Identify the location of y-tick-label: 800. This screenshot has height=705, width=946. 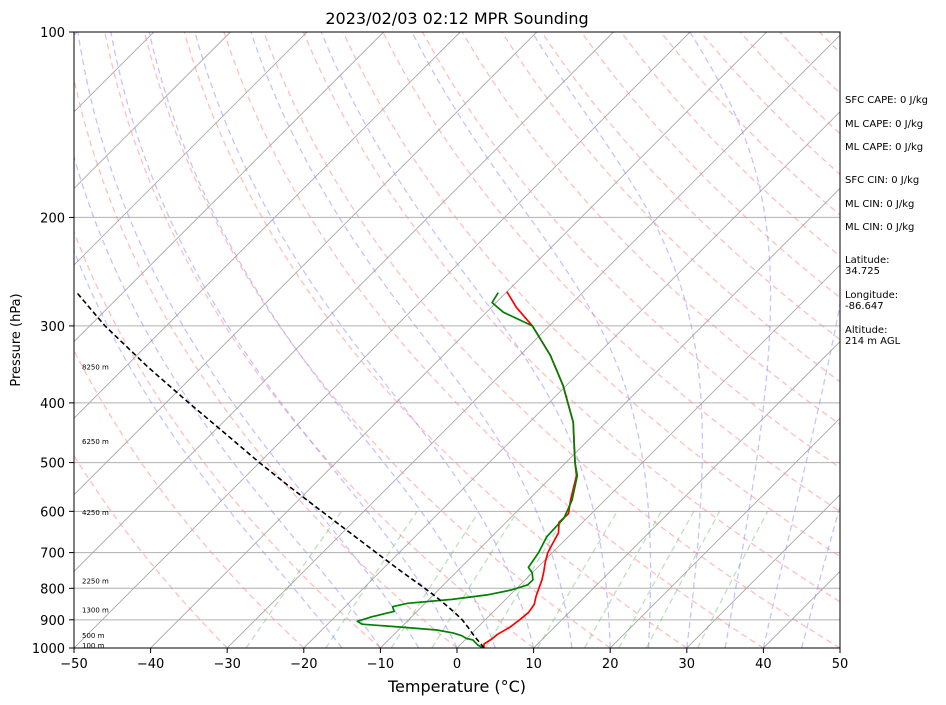
(52, 589).